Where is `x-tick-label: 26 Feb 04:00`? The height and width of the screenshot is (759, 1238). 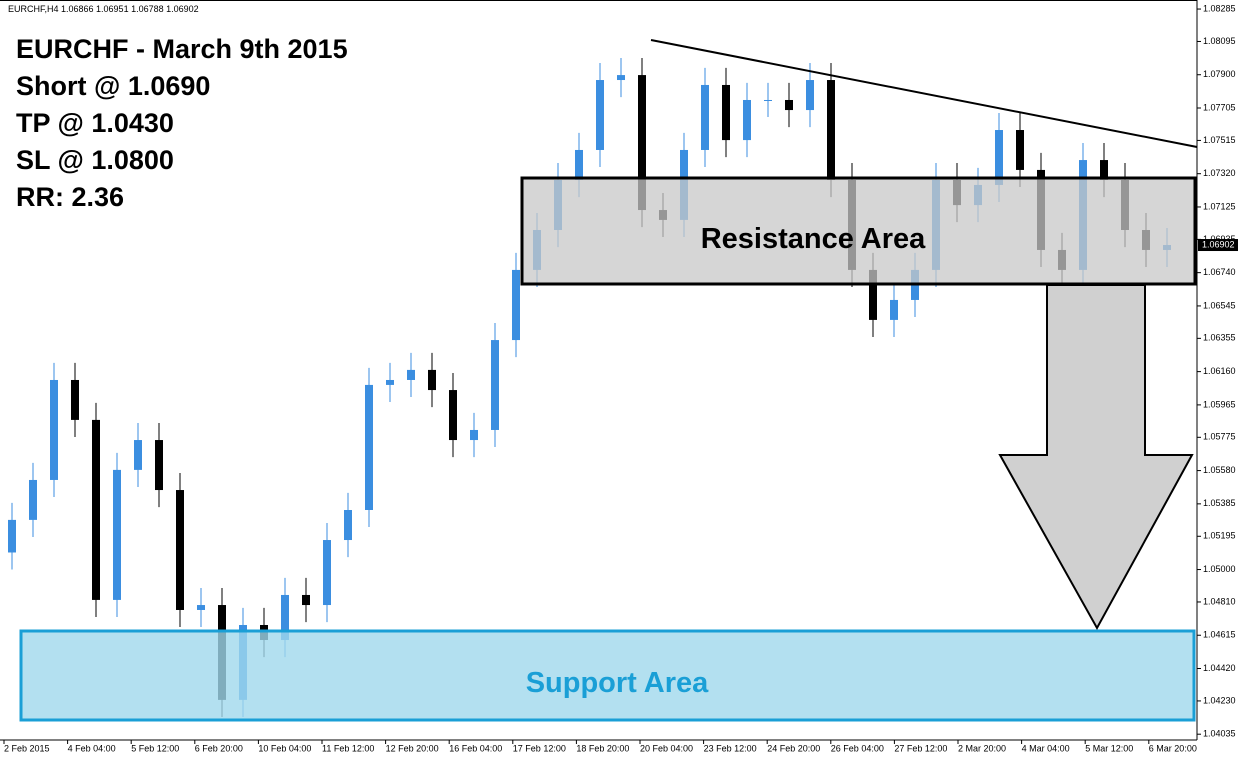 x-tick-label: 26 Feb 04:00 is located at coordinates (857, 748).